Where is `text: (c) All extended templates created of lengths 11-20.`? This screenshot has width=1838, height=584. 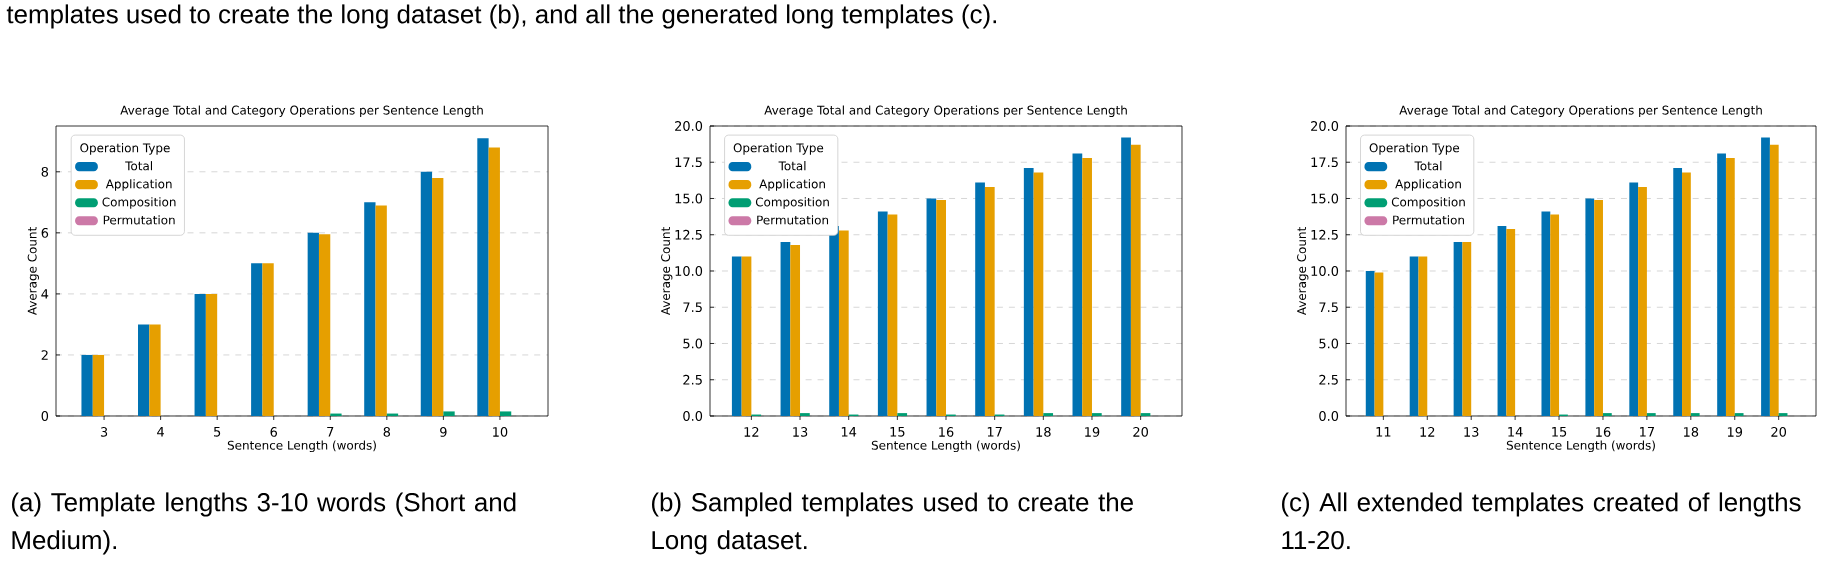 text: (c) All extended templates created of lengths 11-20. is located at coordinates (1541, 521).